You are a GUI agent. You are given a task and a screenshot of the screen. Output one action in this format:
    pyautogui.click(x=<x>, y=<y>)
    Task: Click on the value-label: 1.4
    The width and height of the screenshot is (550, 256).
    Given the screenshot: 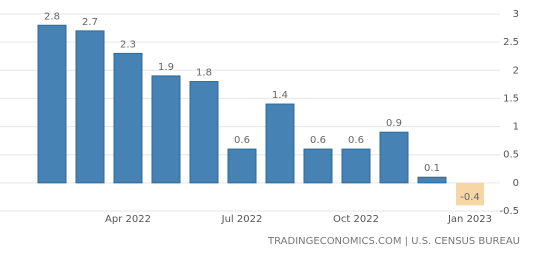 What is the action you would take?
    pyautogui.click(x=280, y=95)
    